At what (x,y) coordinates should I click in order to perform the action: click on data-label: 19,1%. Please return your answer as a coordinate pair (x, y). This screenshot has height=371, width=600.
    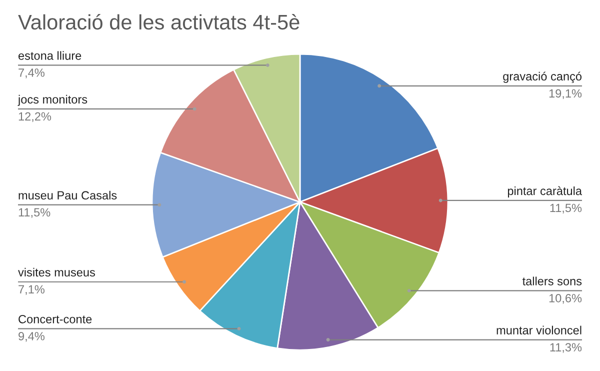
    Looking at the image, I should click on (565, 94).